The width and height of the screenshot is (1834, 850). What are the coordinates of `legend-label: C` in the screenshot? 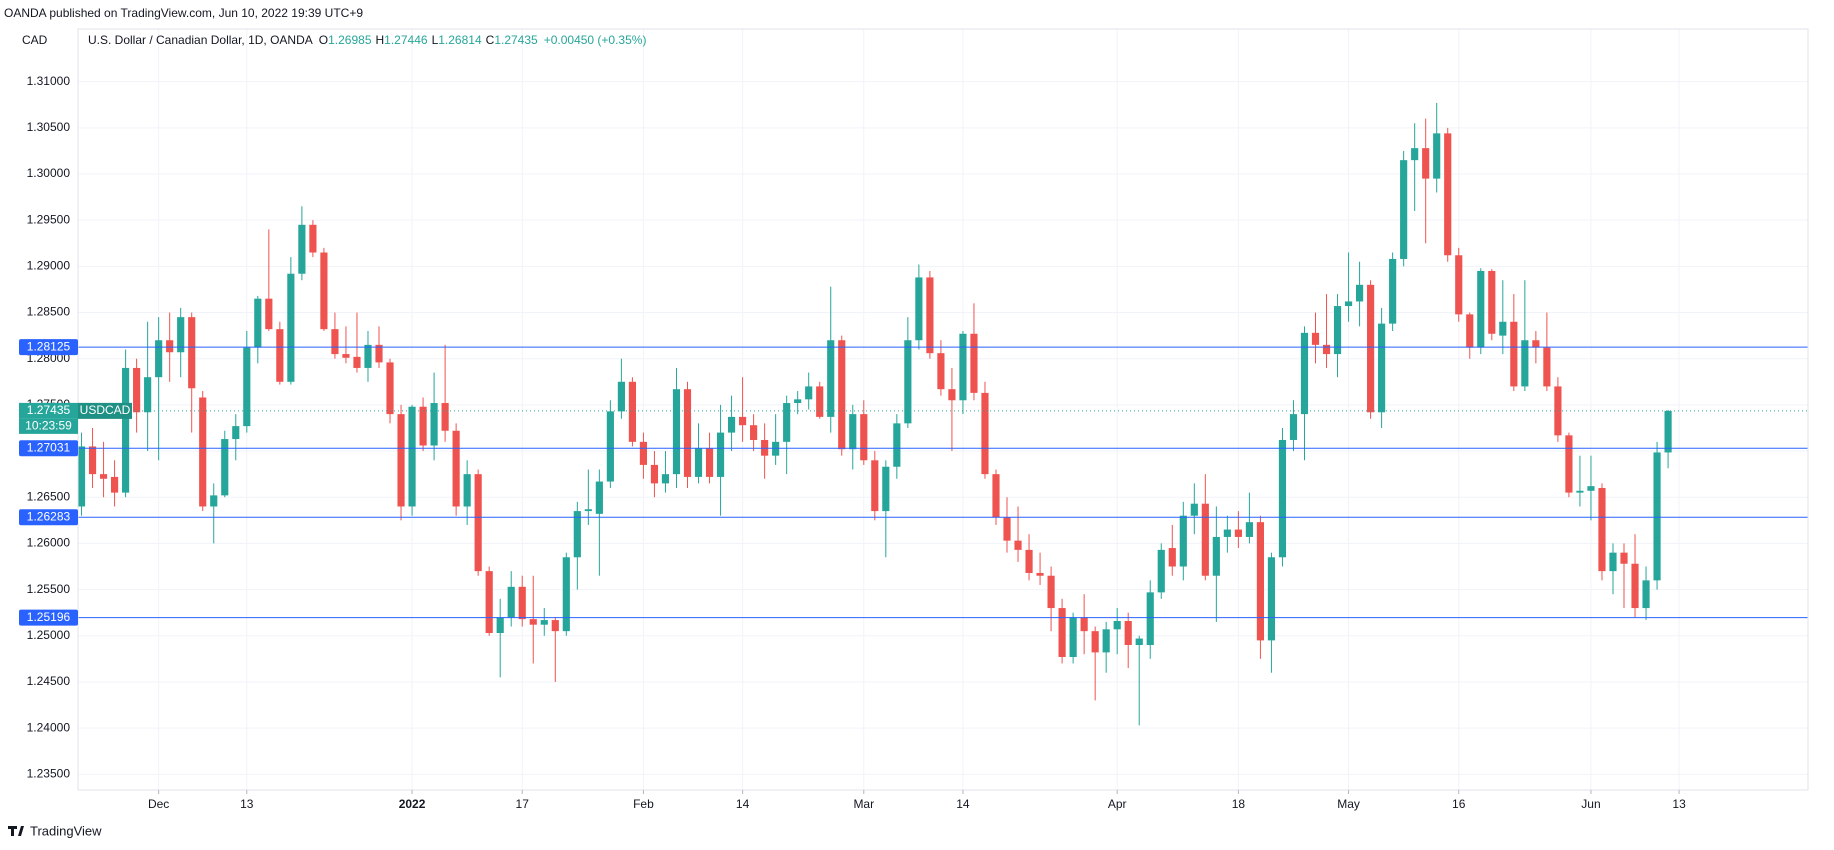 It's located at (490, 40).